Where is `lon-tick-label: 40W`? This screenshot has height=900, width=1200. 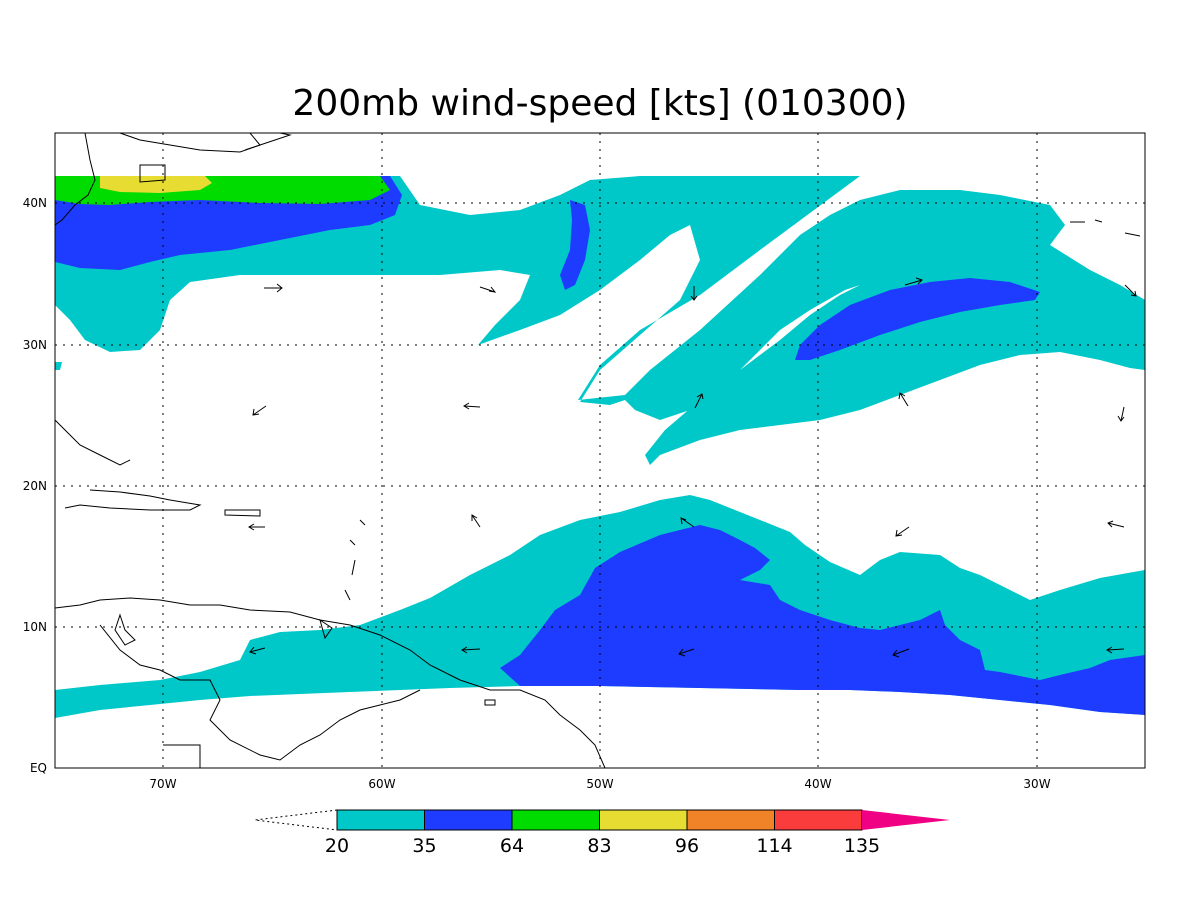 lon-tick-label: 40W is located at coordinates (817, 784).